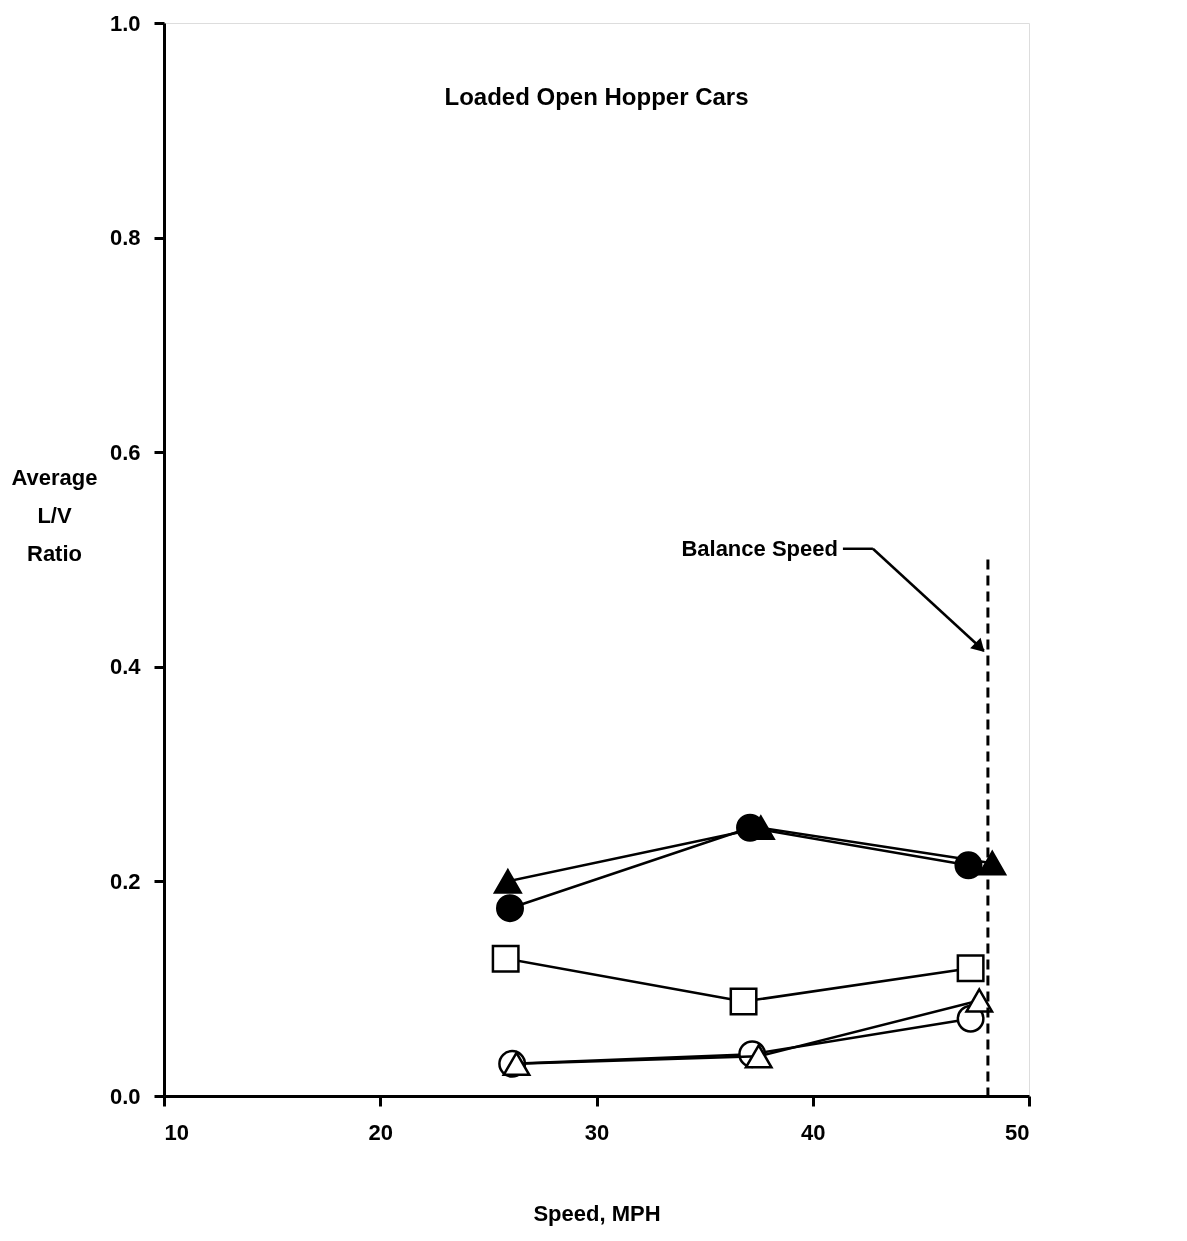 Image resolution: width=1187 pixels, height=1241 pixels. I want to click on y-tick-label: 0.0, so click(125, 1096).